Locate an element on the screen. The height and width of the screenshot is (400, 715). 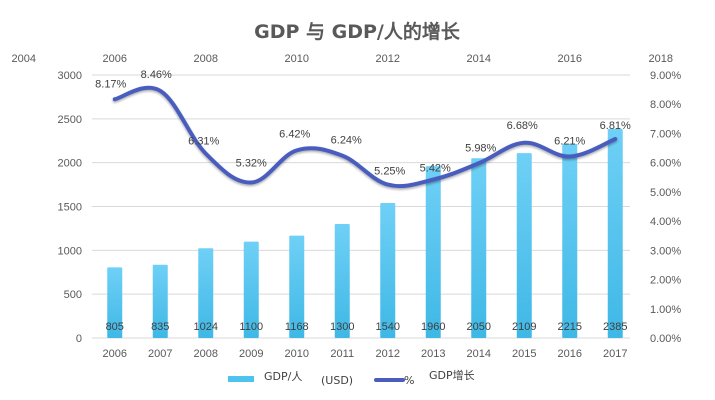
line-value-label: 5.98% is located at coordinates (480, 148).